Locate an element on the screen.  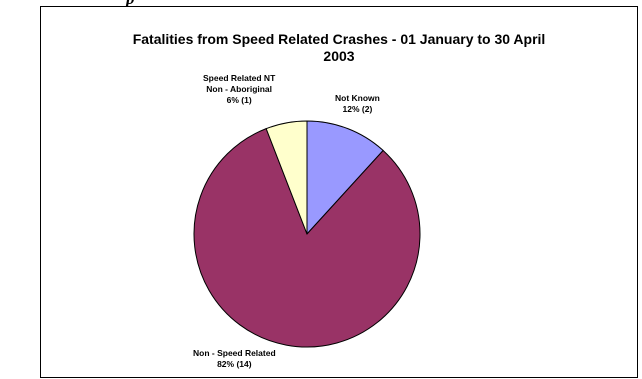
slice-label-non-speed-related-line-2: 82% (14) is located at coordinates (234, 364).